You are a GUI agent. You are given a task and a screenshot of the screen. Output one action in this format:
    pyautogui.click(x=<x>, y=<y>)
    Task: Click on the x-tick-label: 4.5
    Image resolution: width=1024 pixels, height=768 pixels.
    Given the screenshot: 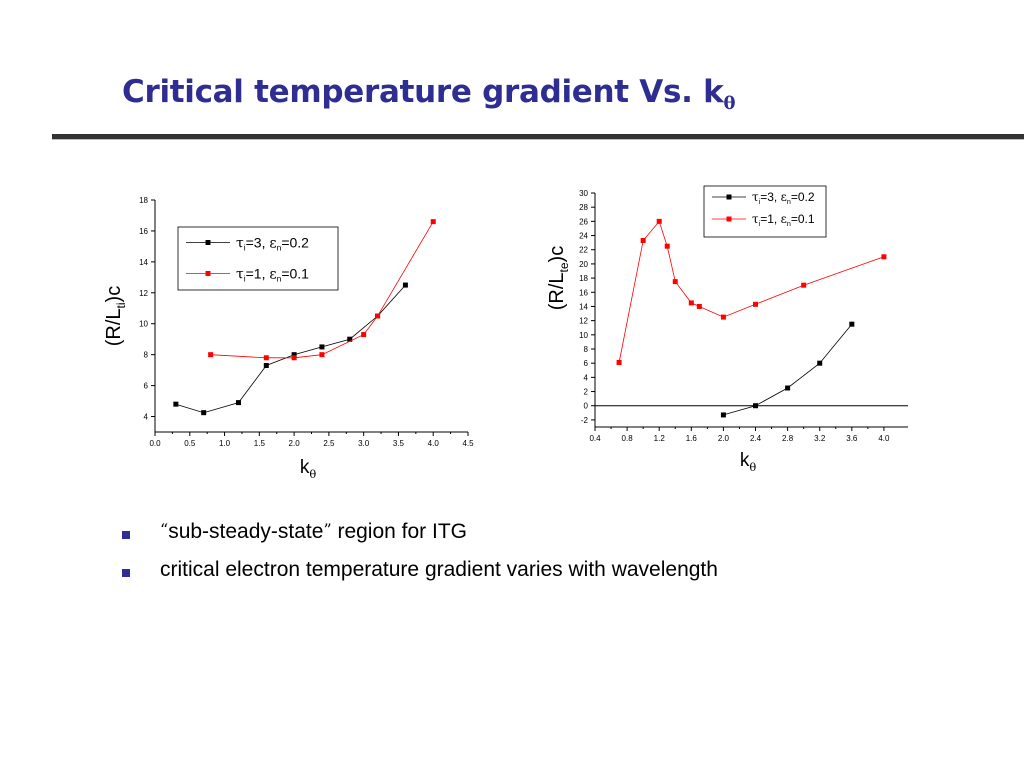 What is the action you would take?
    pyautogui.click(x=468, y=443)
    